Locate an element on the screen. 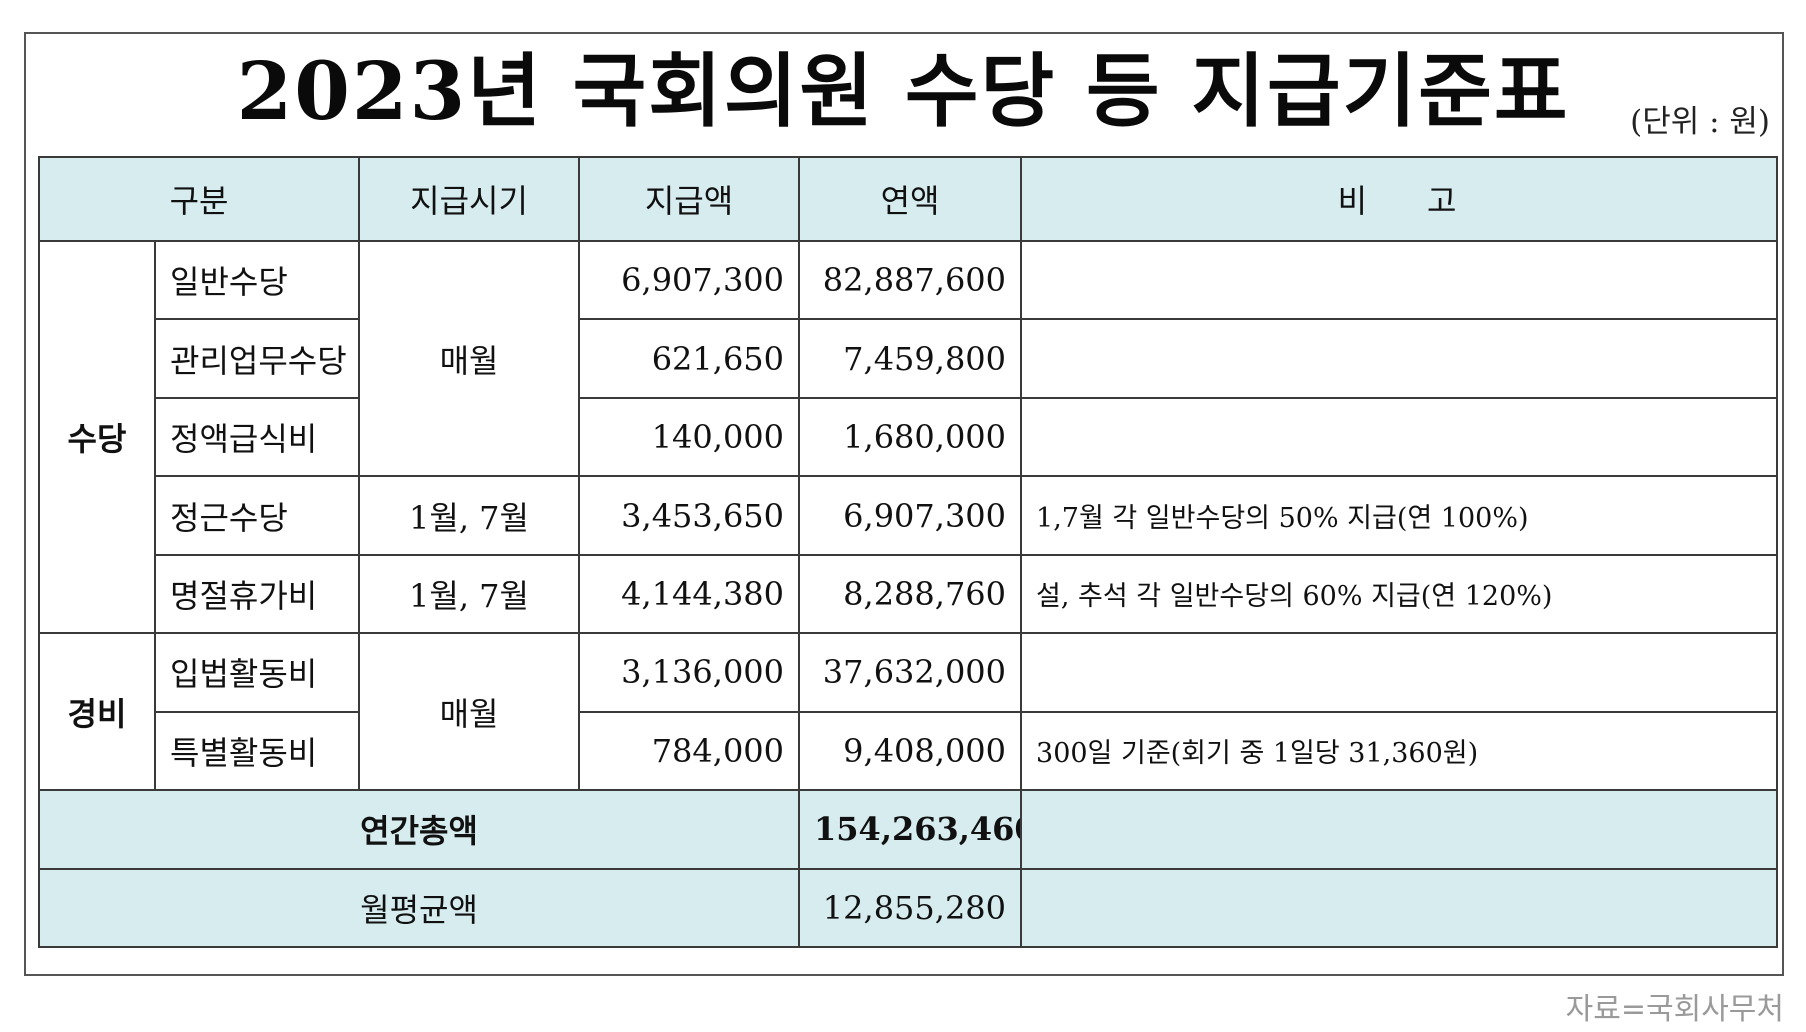 Image resolution: width=1806 pixels, height=1032 pixels. table-row: 정액급식비 140,000 1,680,000 is located at coordinates (909, 437).